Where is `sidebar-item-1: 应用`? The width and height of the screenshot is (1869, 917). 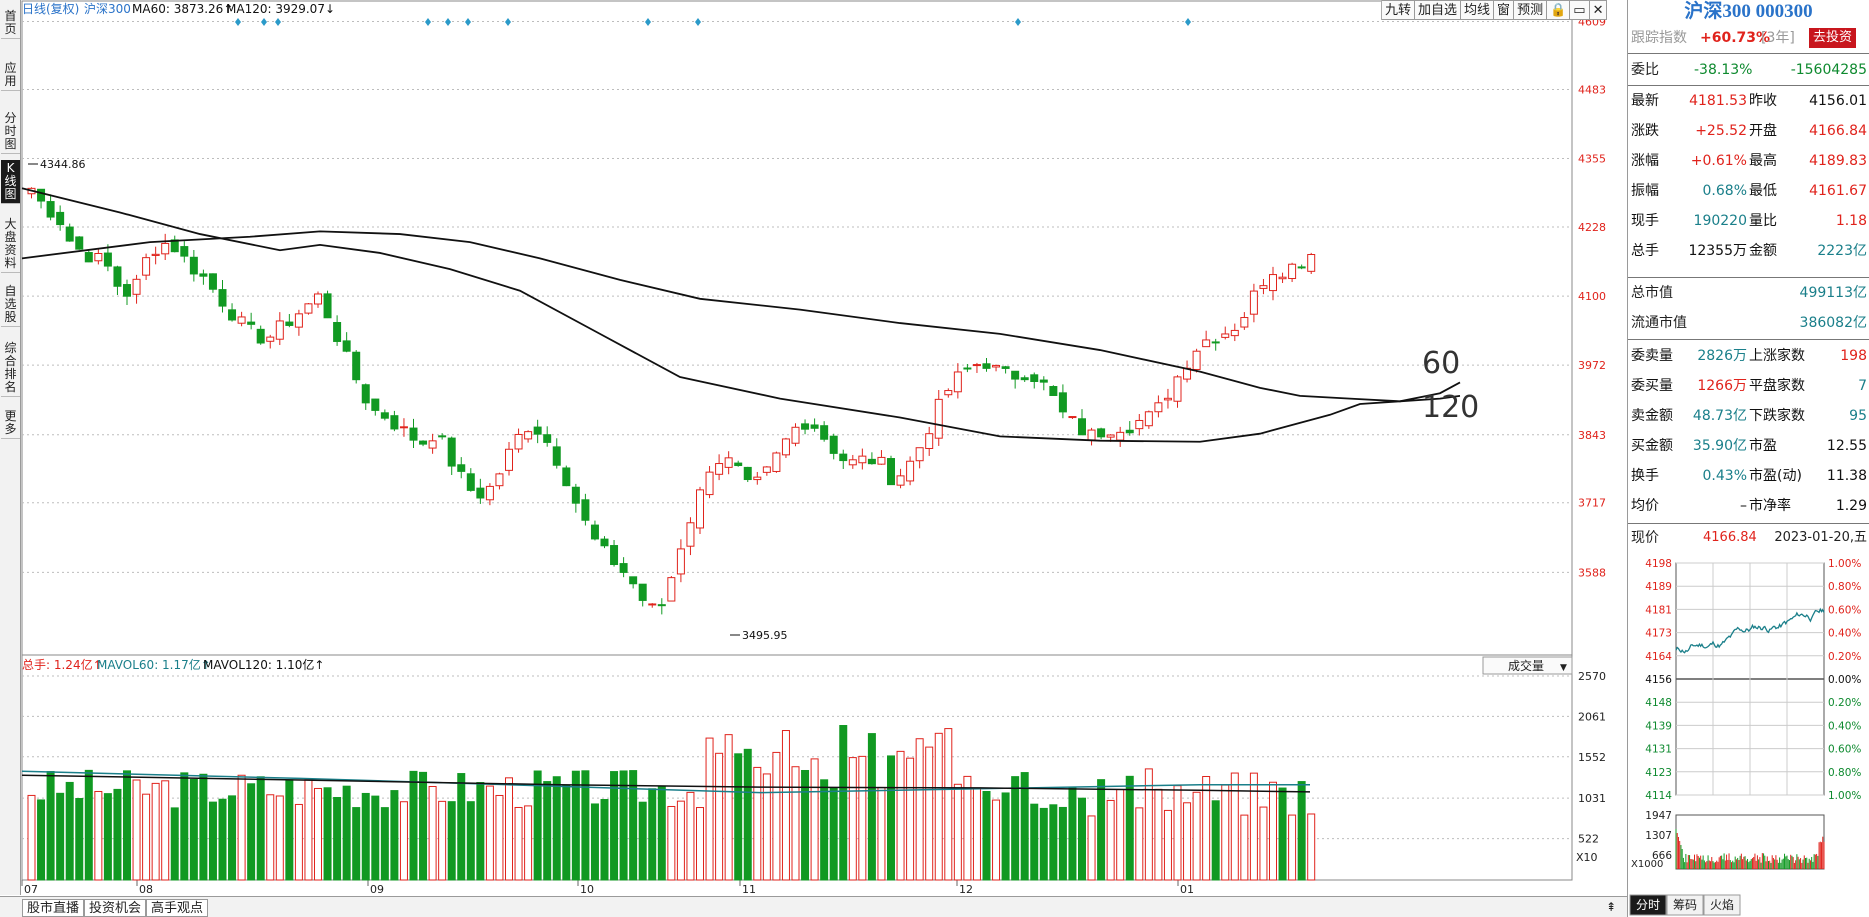
sidebar-item-1: 应用 is located at coordinates (10, 75).